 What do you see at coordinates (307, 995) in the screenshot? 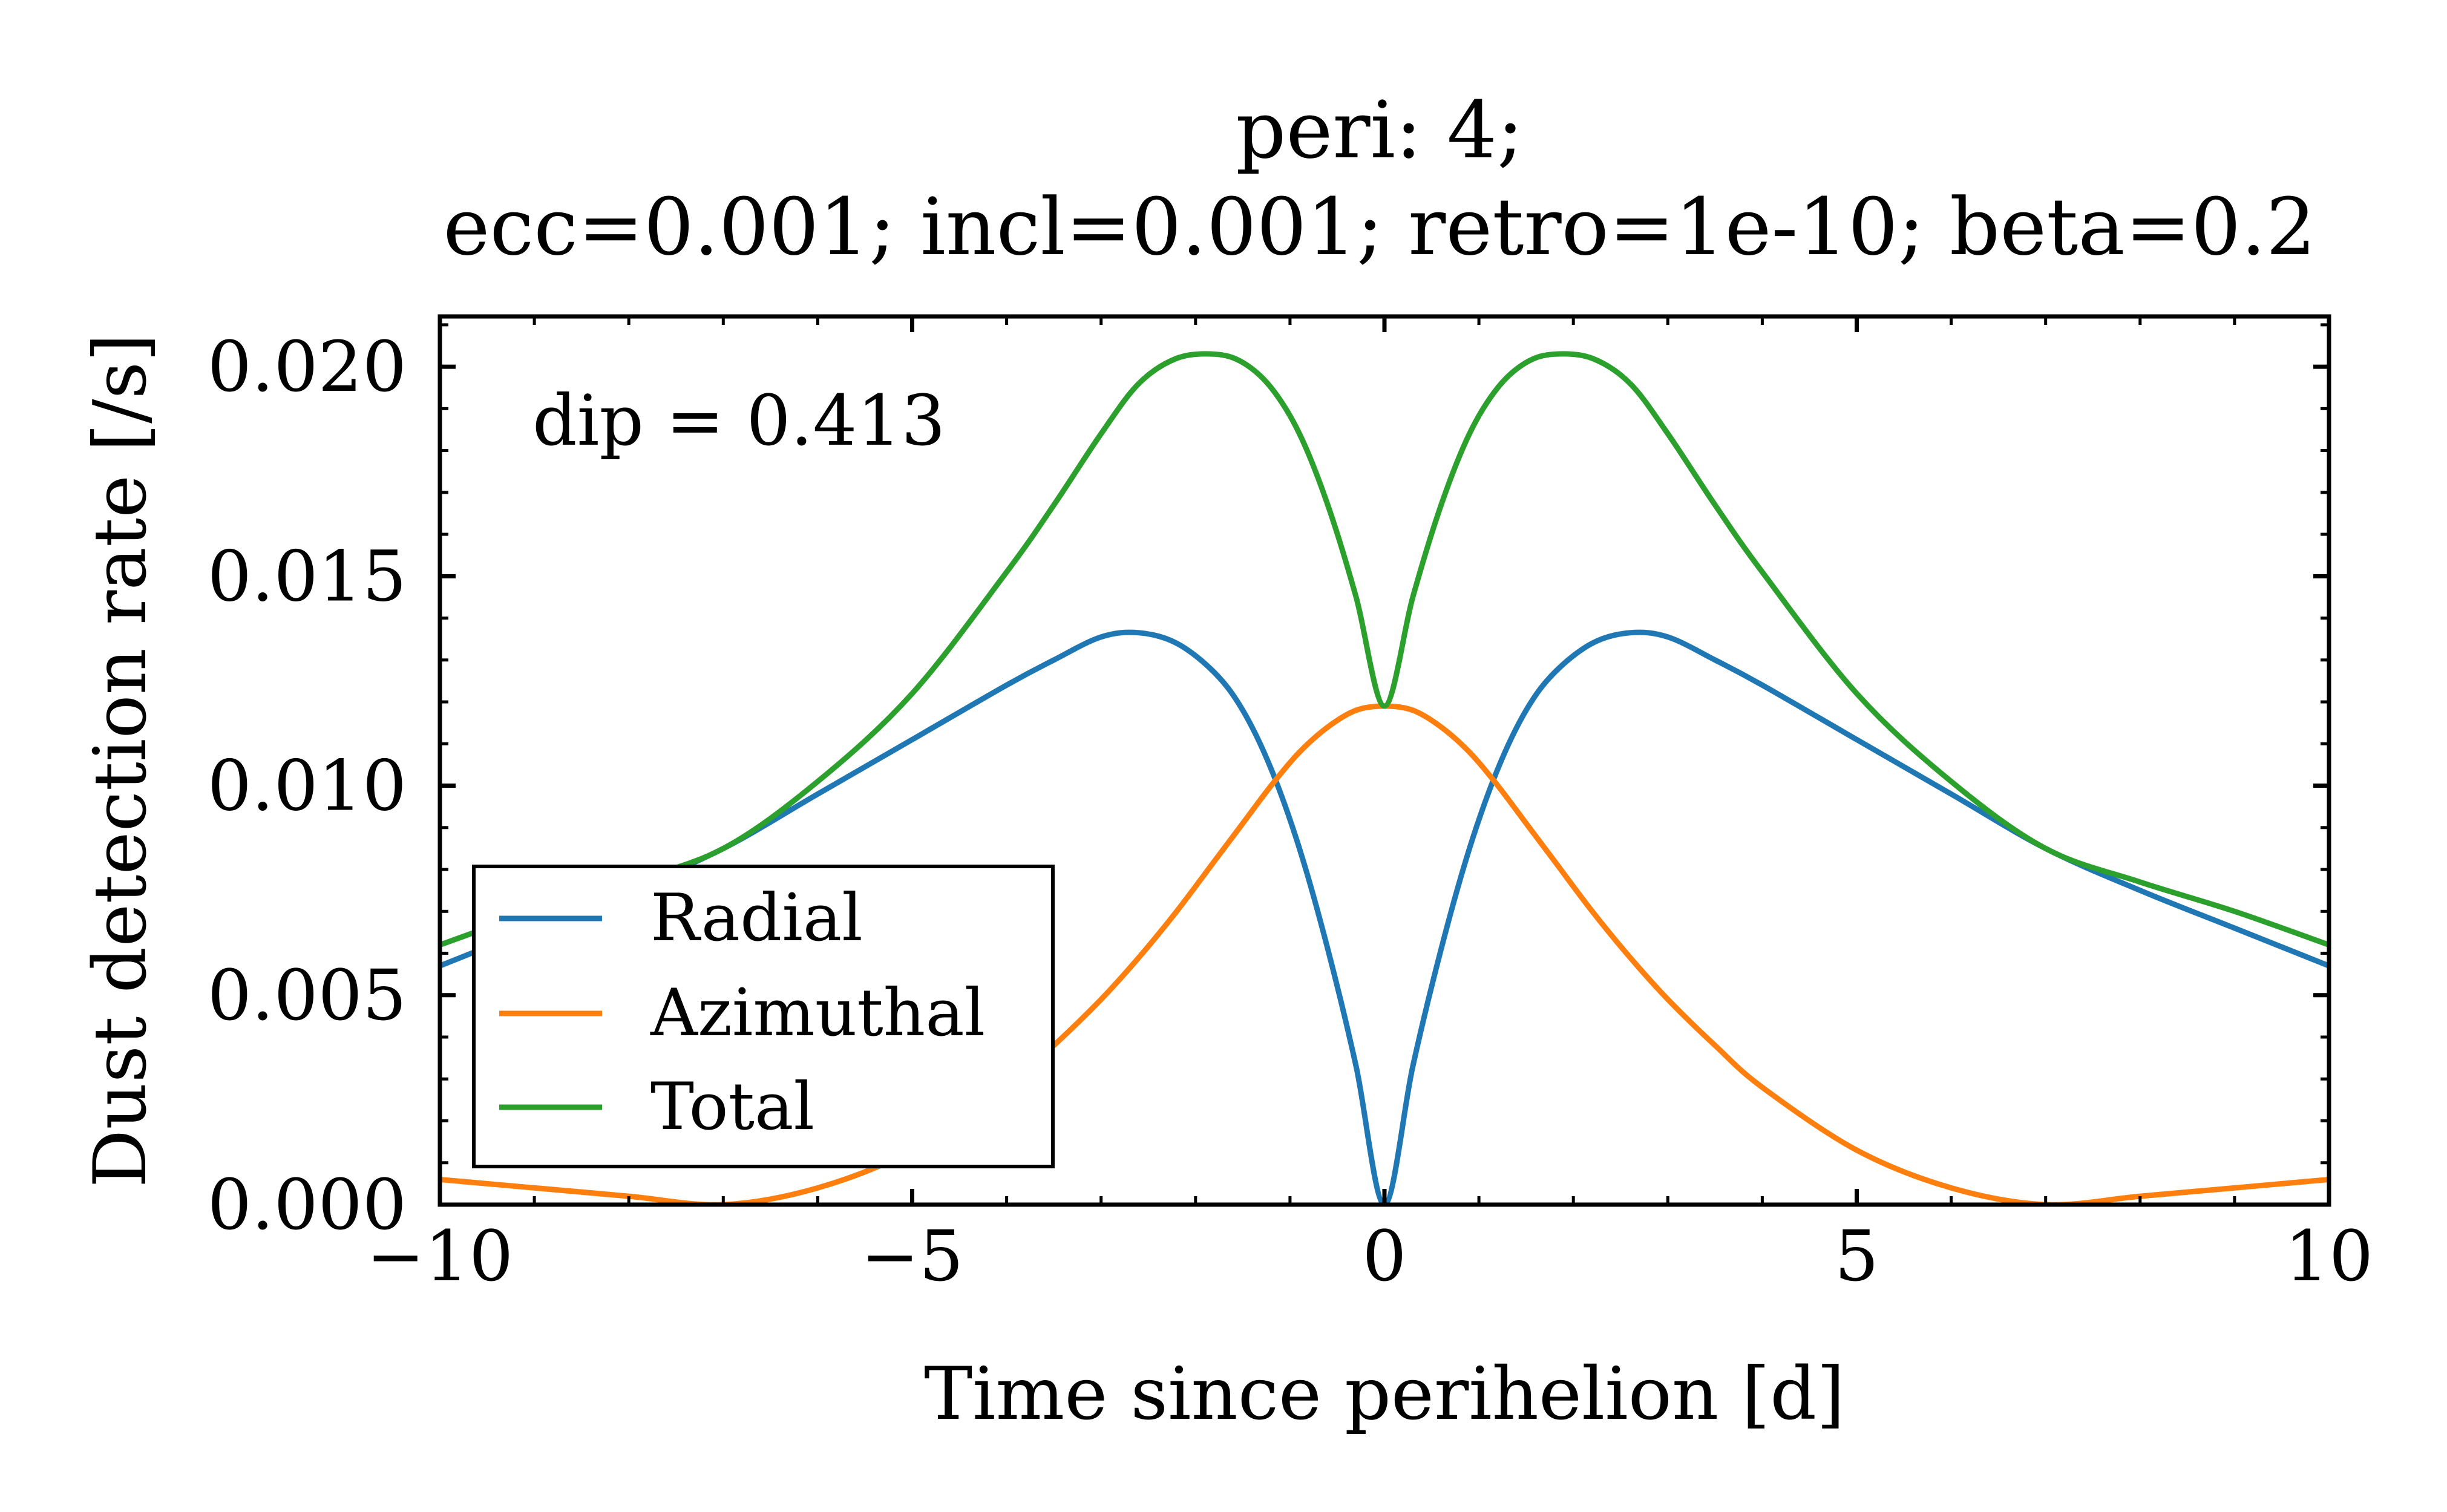
I see `y-tick-label: 0.005` at bounding box center [307, 995].